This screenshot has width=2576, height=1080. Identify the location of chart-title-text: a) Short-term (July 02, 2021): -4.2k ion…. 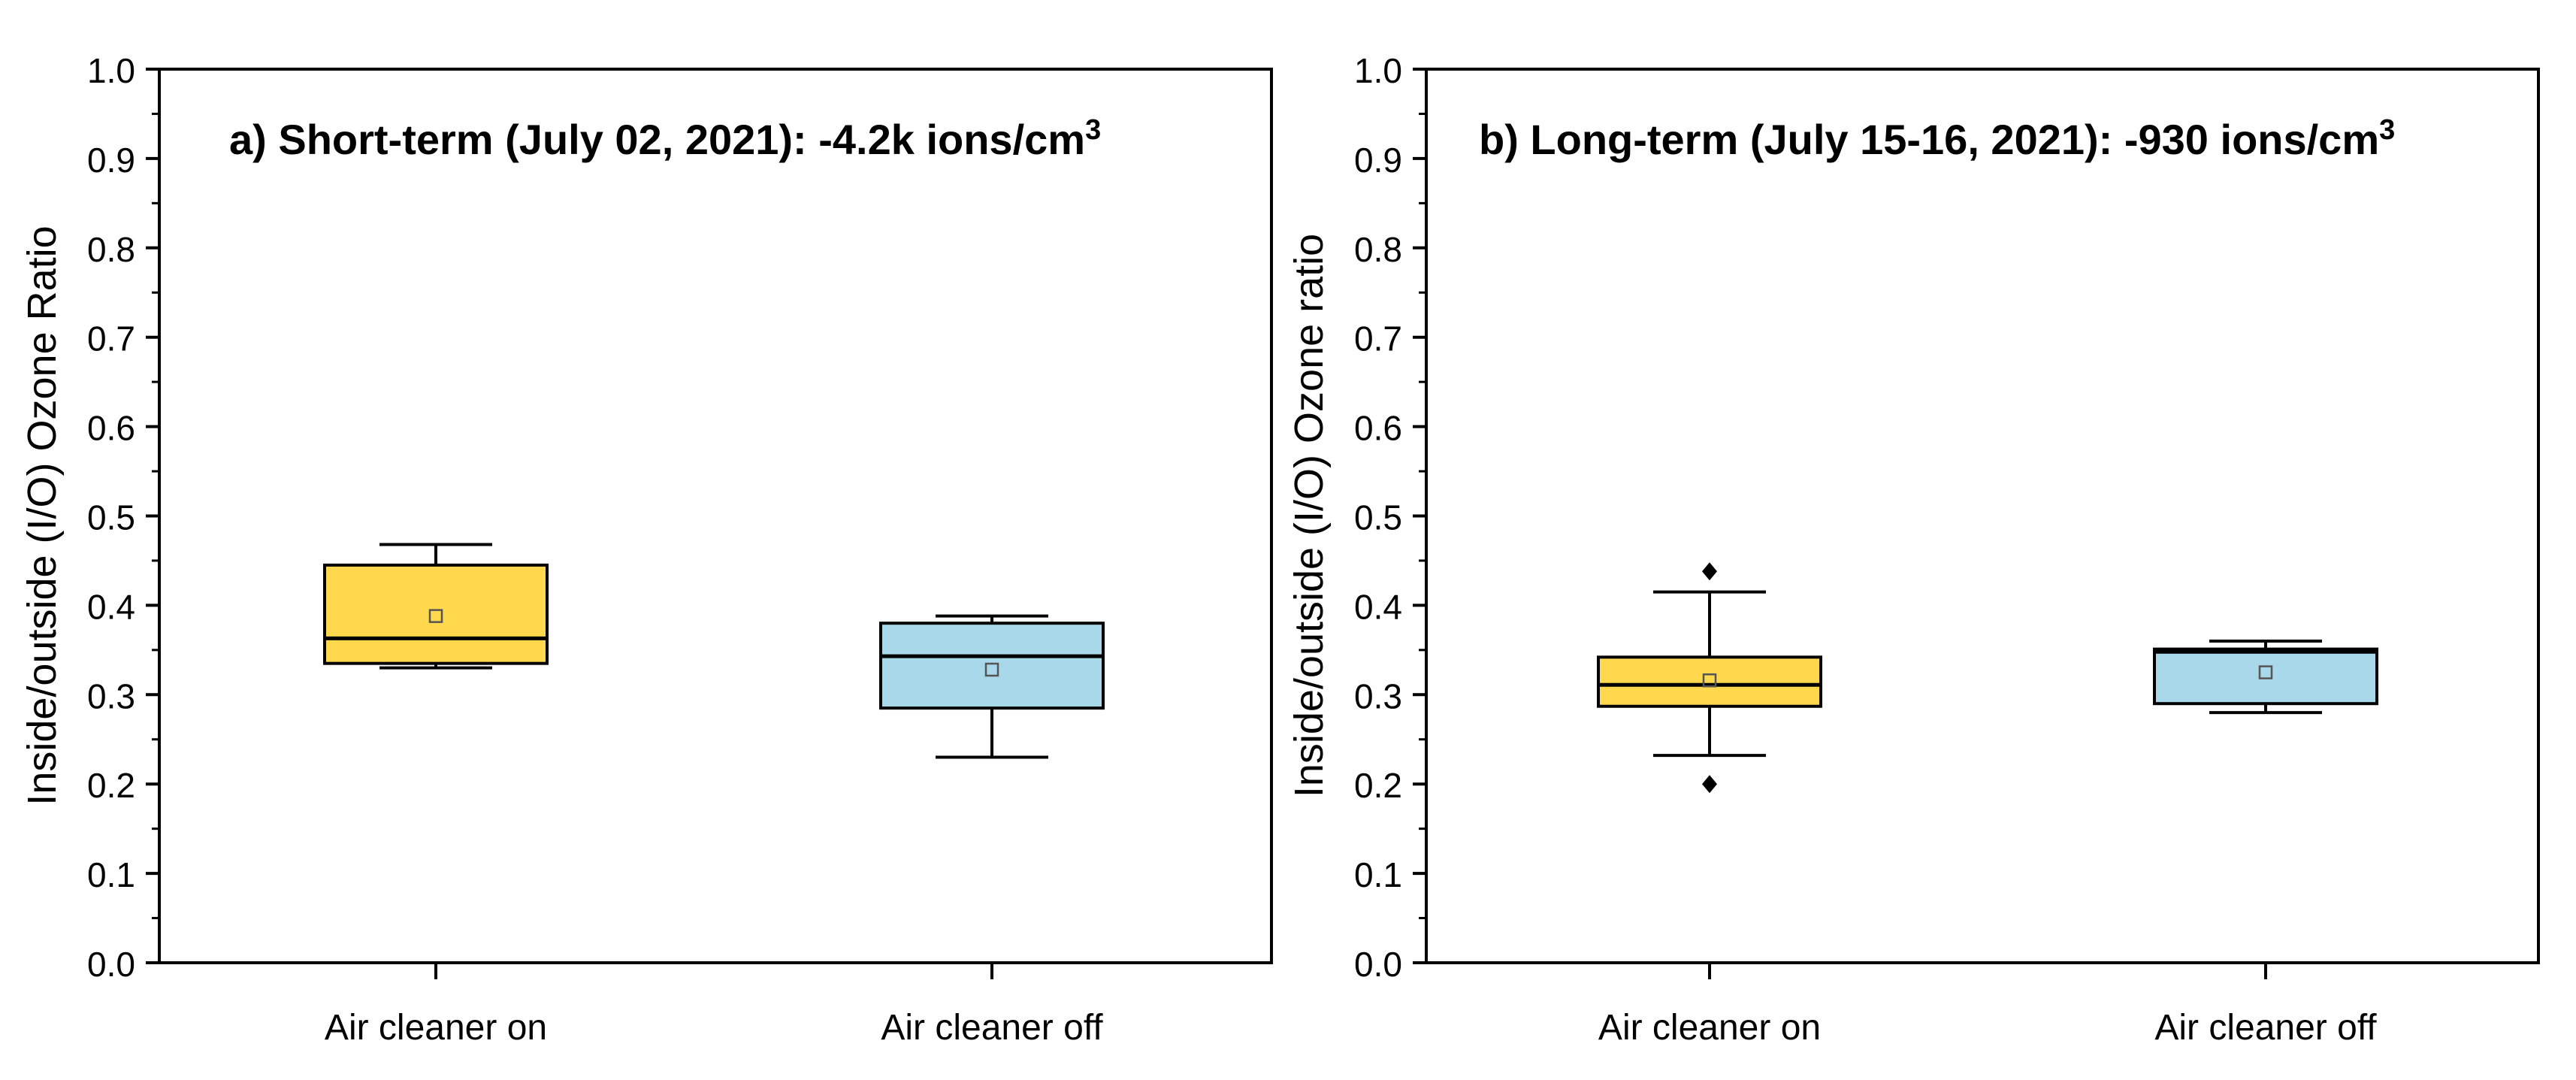
(657, 139).